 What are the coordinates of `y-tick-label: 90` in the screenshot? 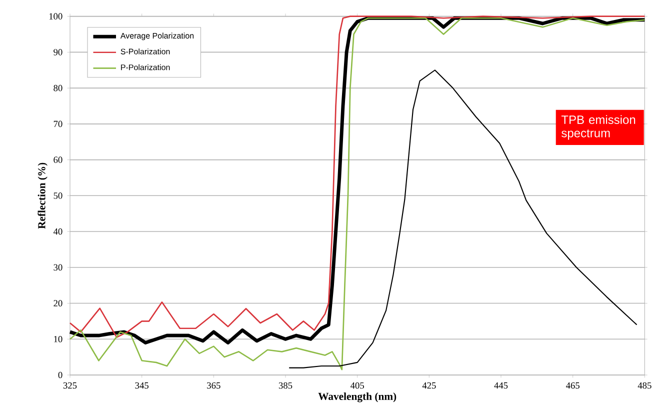 It's located at (58, 52).